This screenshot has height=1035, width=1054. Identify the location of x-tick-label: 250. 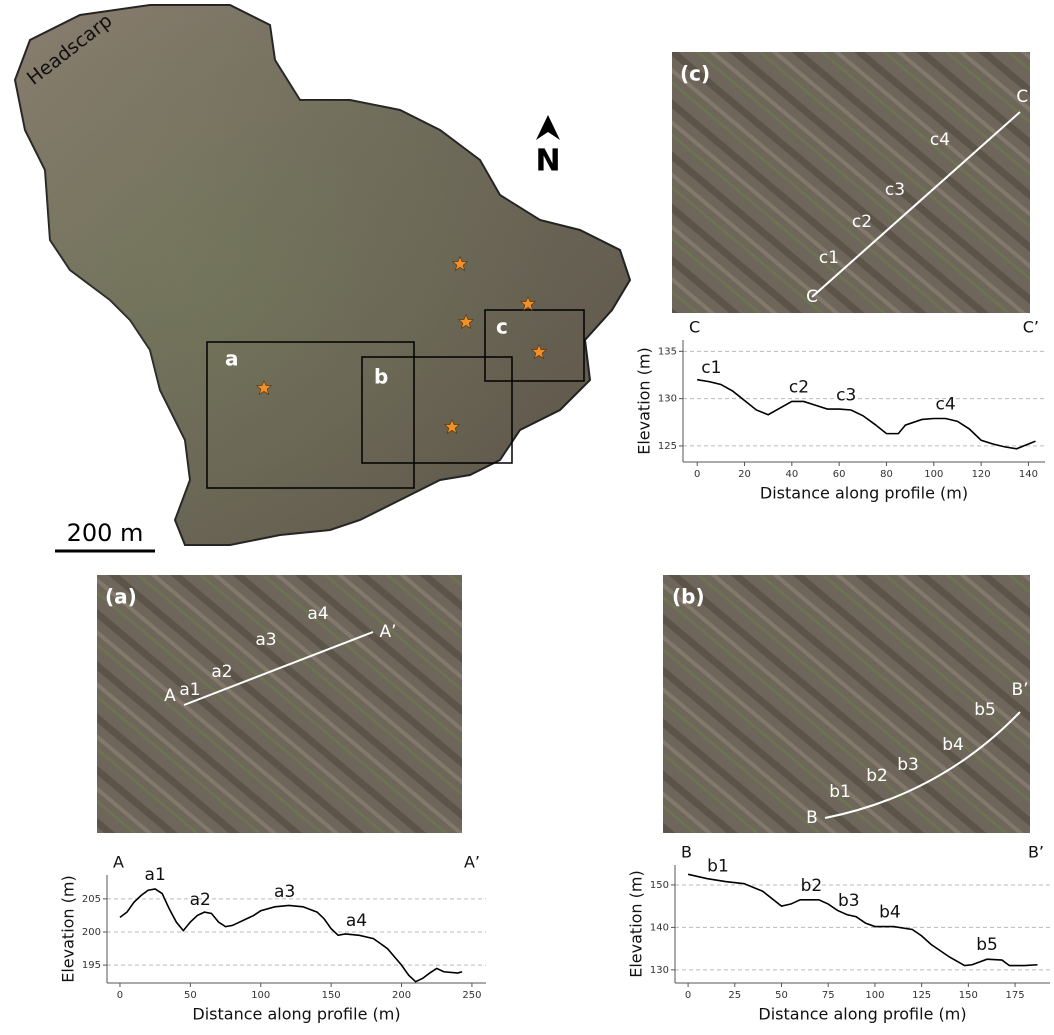
(471, 995).